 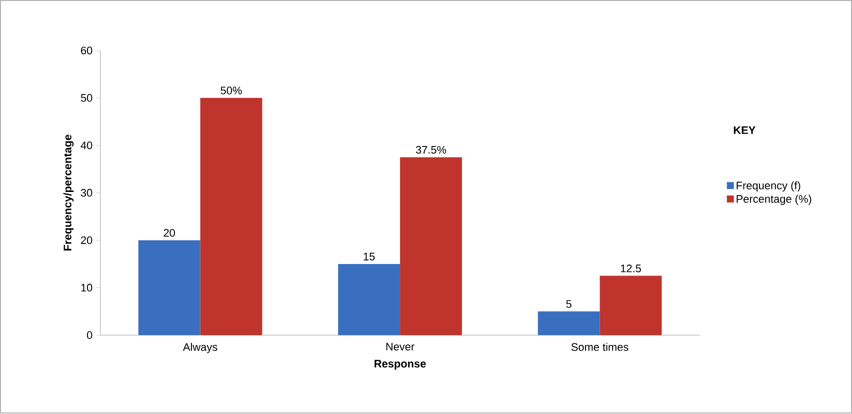 What do you see at coordinates (400, 365) in the screenshot?
I see `x-axis-title: Response` at bounding box center [400, 365].